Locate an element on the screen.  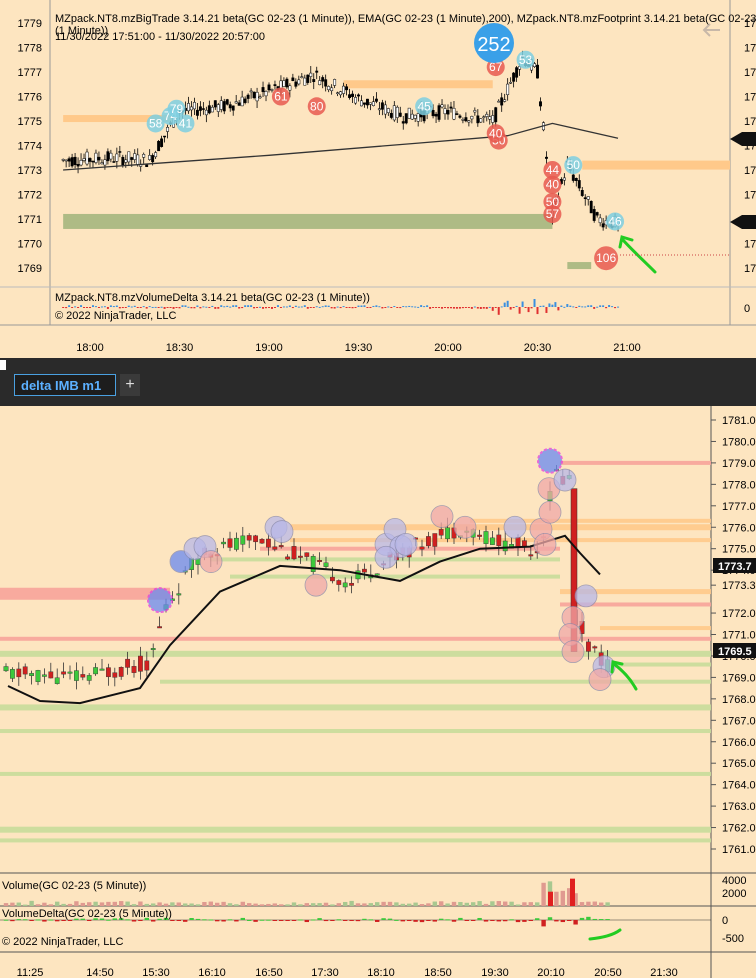
annotation-underline is located at coordinates (605, 934).